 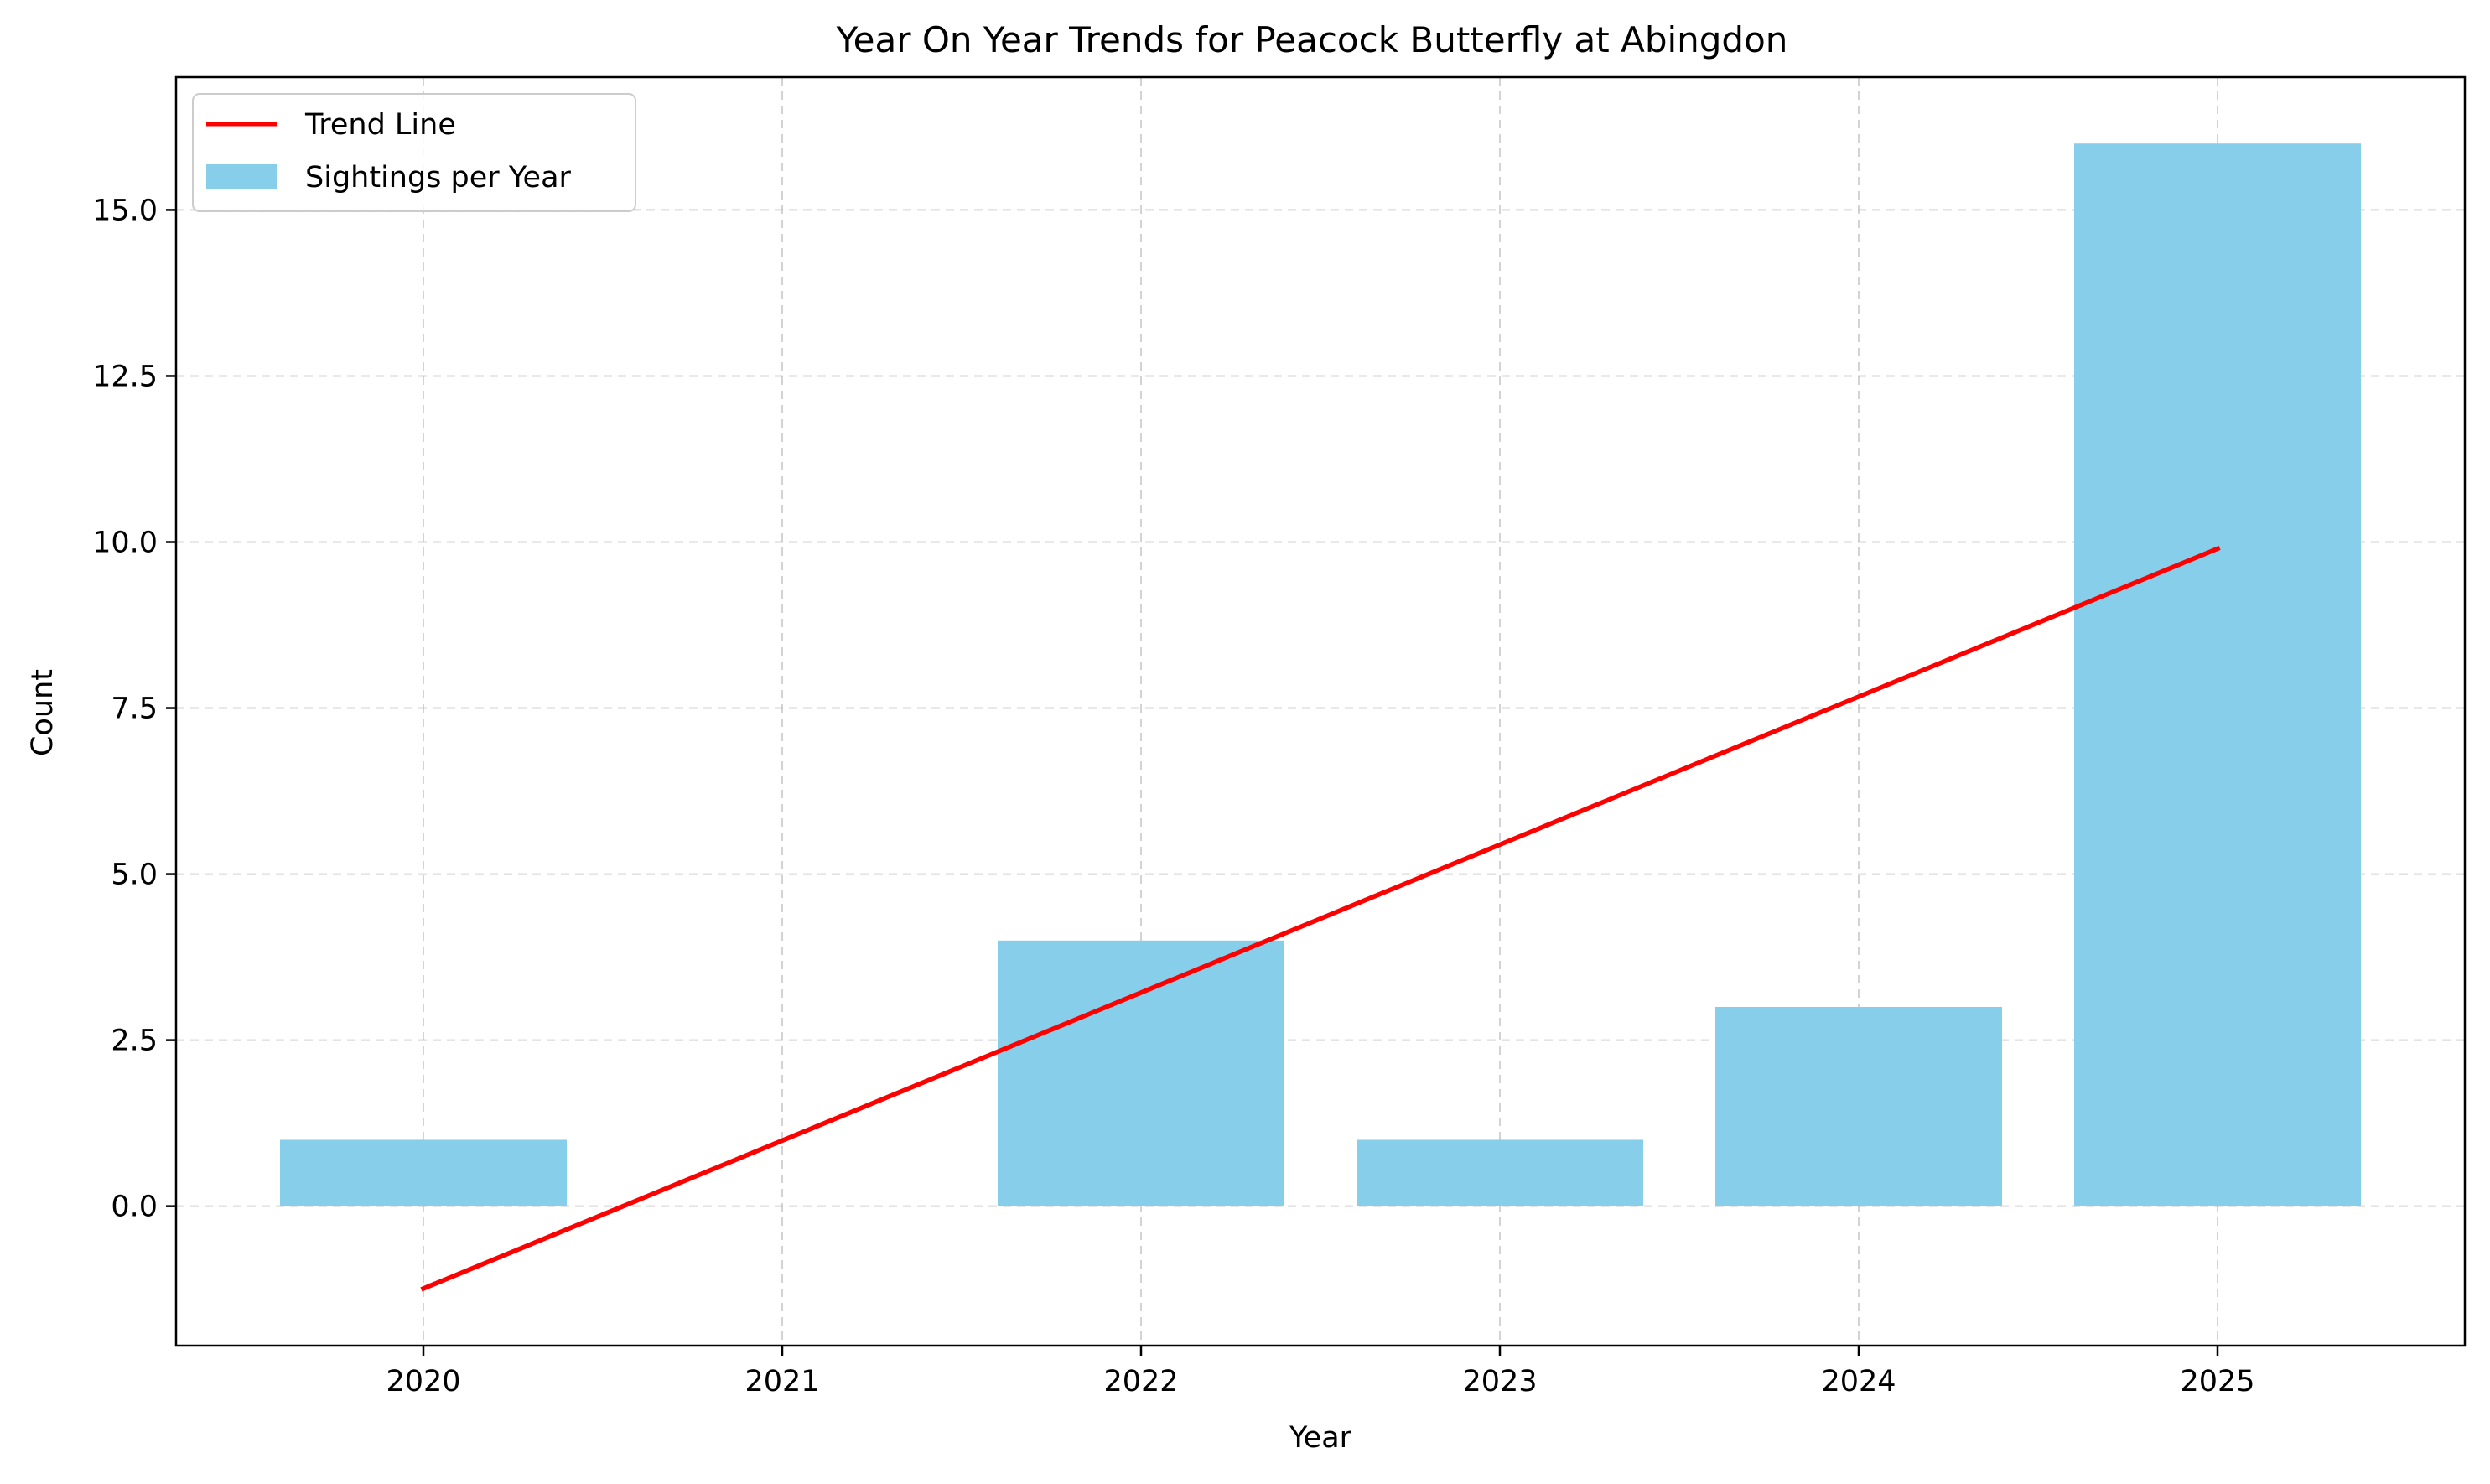 I want to click on legend-box, so click(x=414, y=152).